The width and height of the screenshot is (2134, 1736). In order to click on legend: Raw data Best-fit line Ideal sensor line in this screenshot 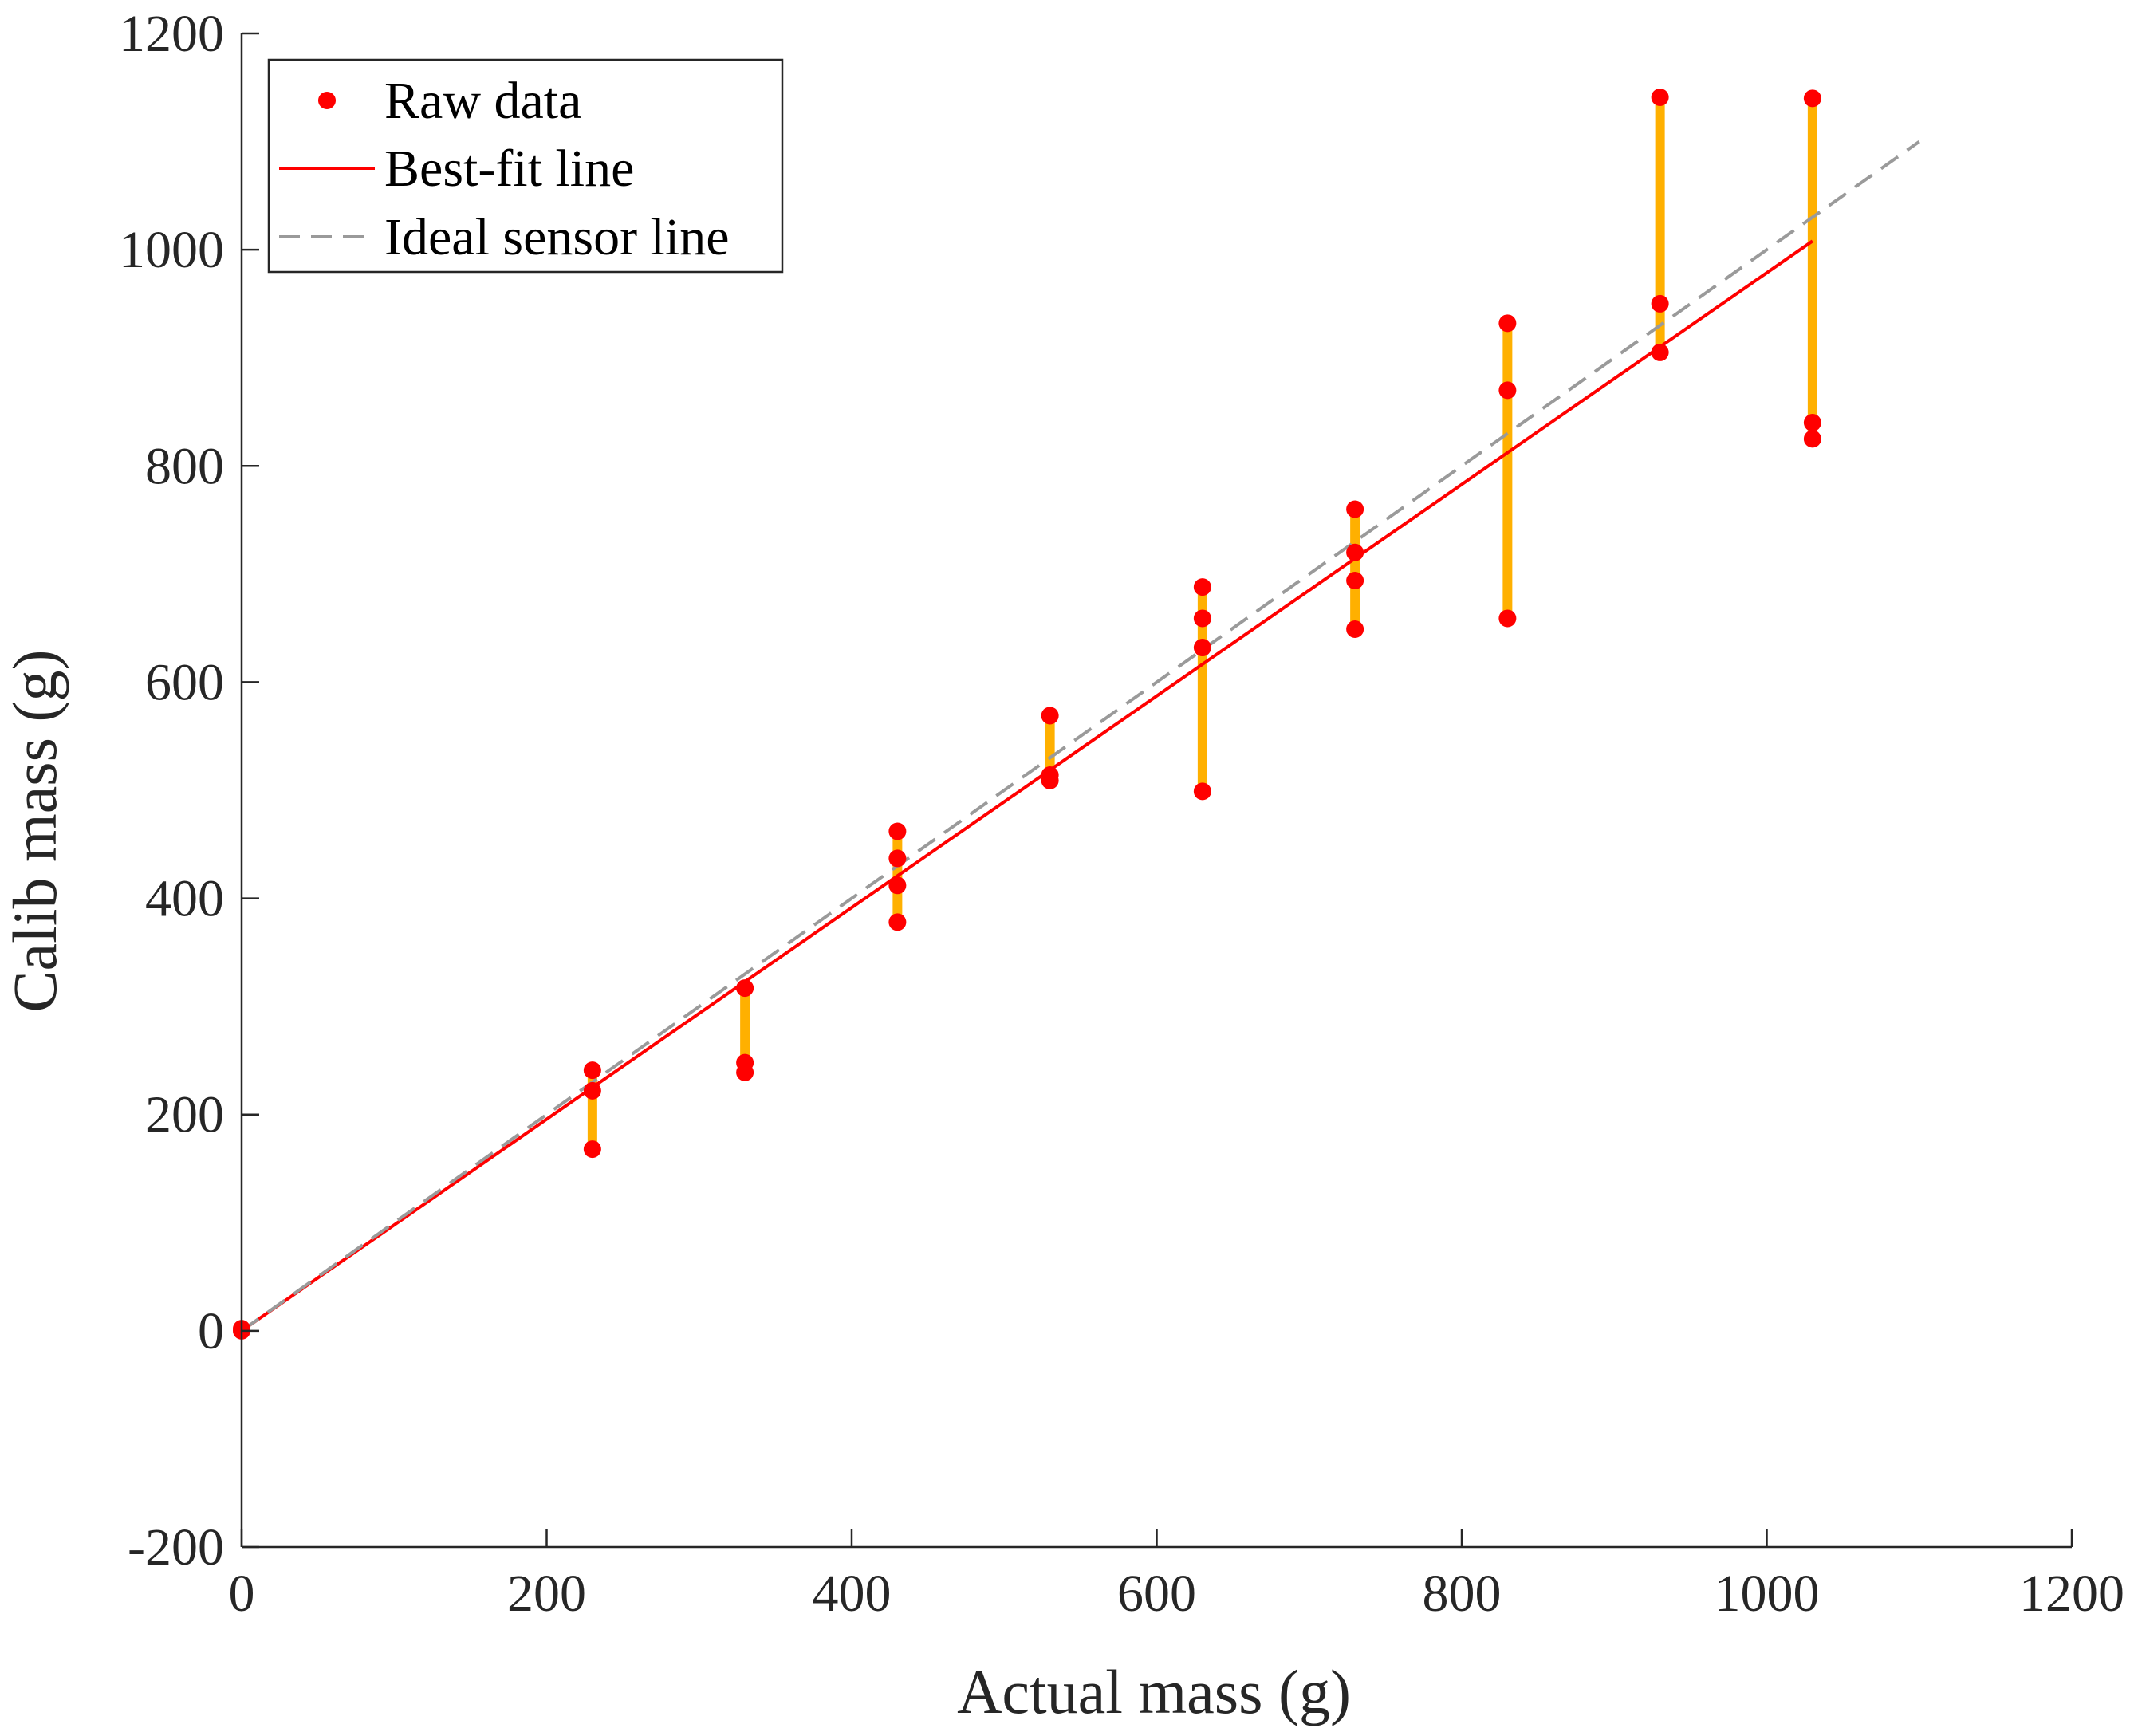, I will do `click(525, 166)`.